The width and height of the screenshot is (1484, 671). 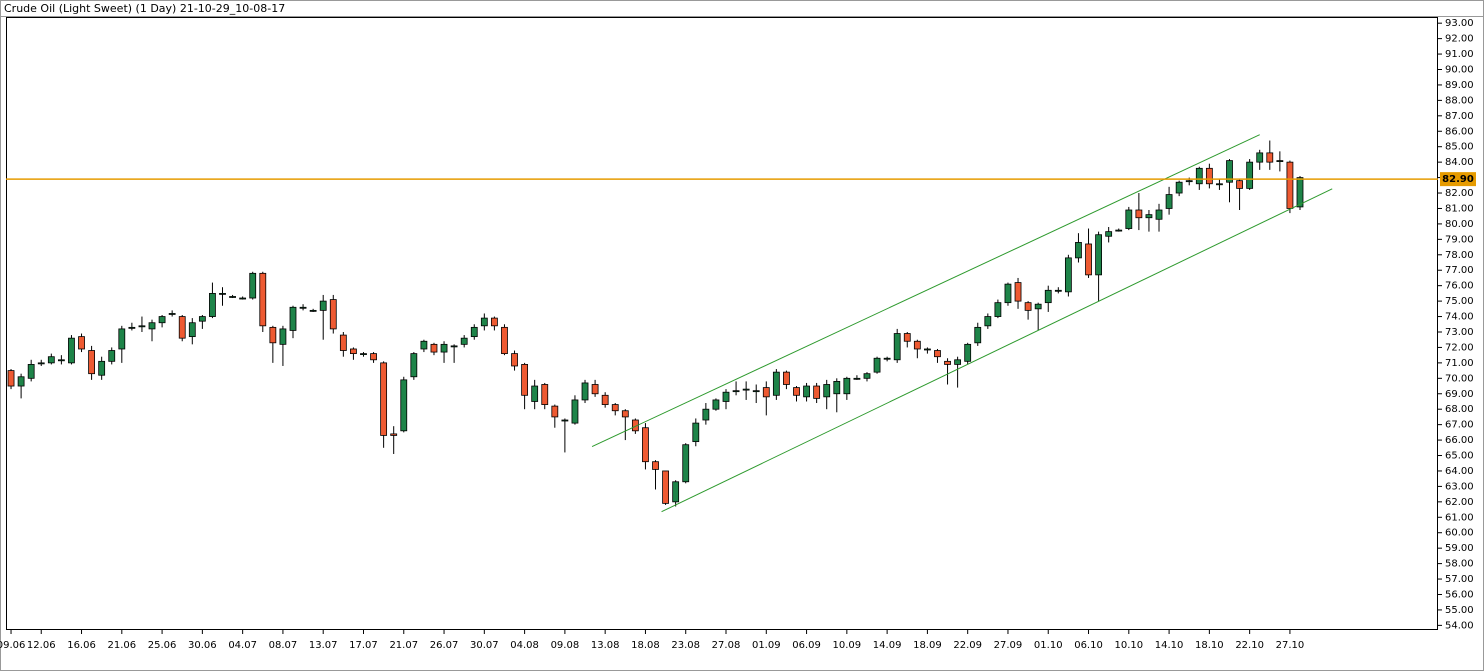 What do you see at coordinates (1459, 224) in the screenshot?
I see `y-tick-label: 80.00` at bounding box center [1459, 224].